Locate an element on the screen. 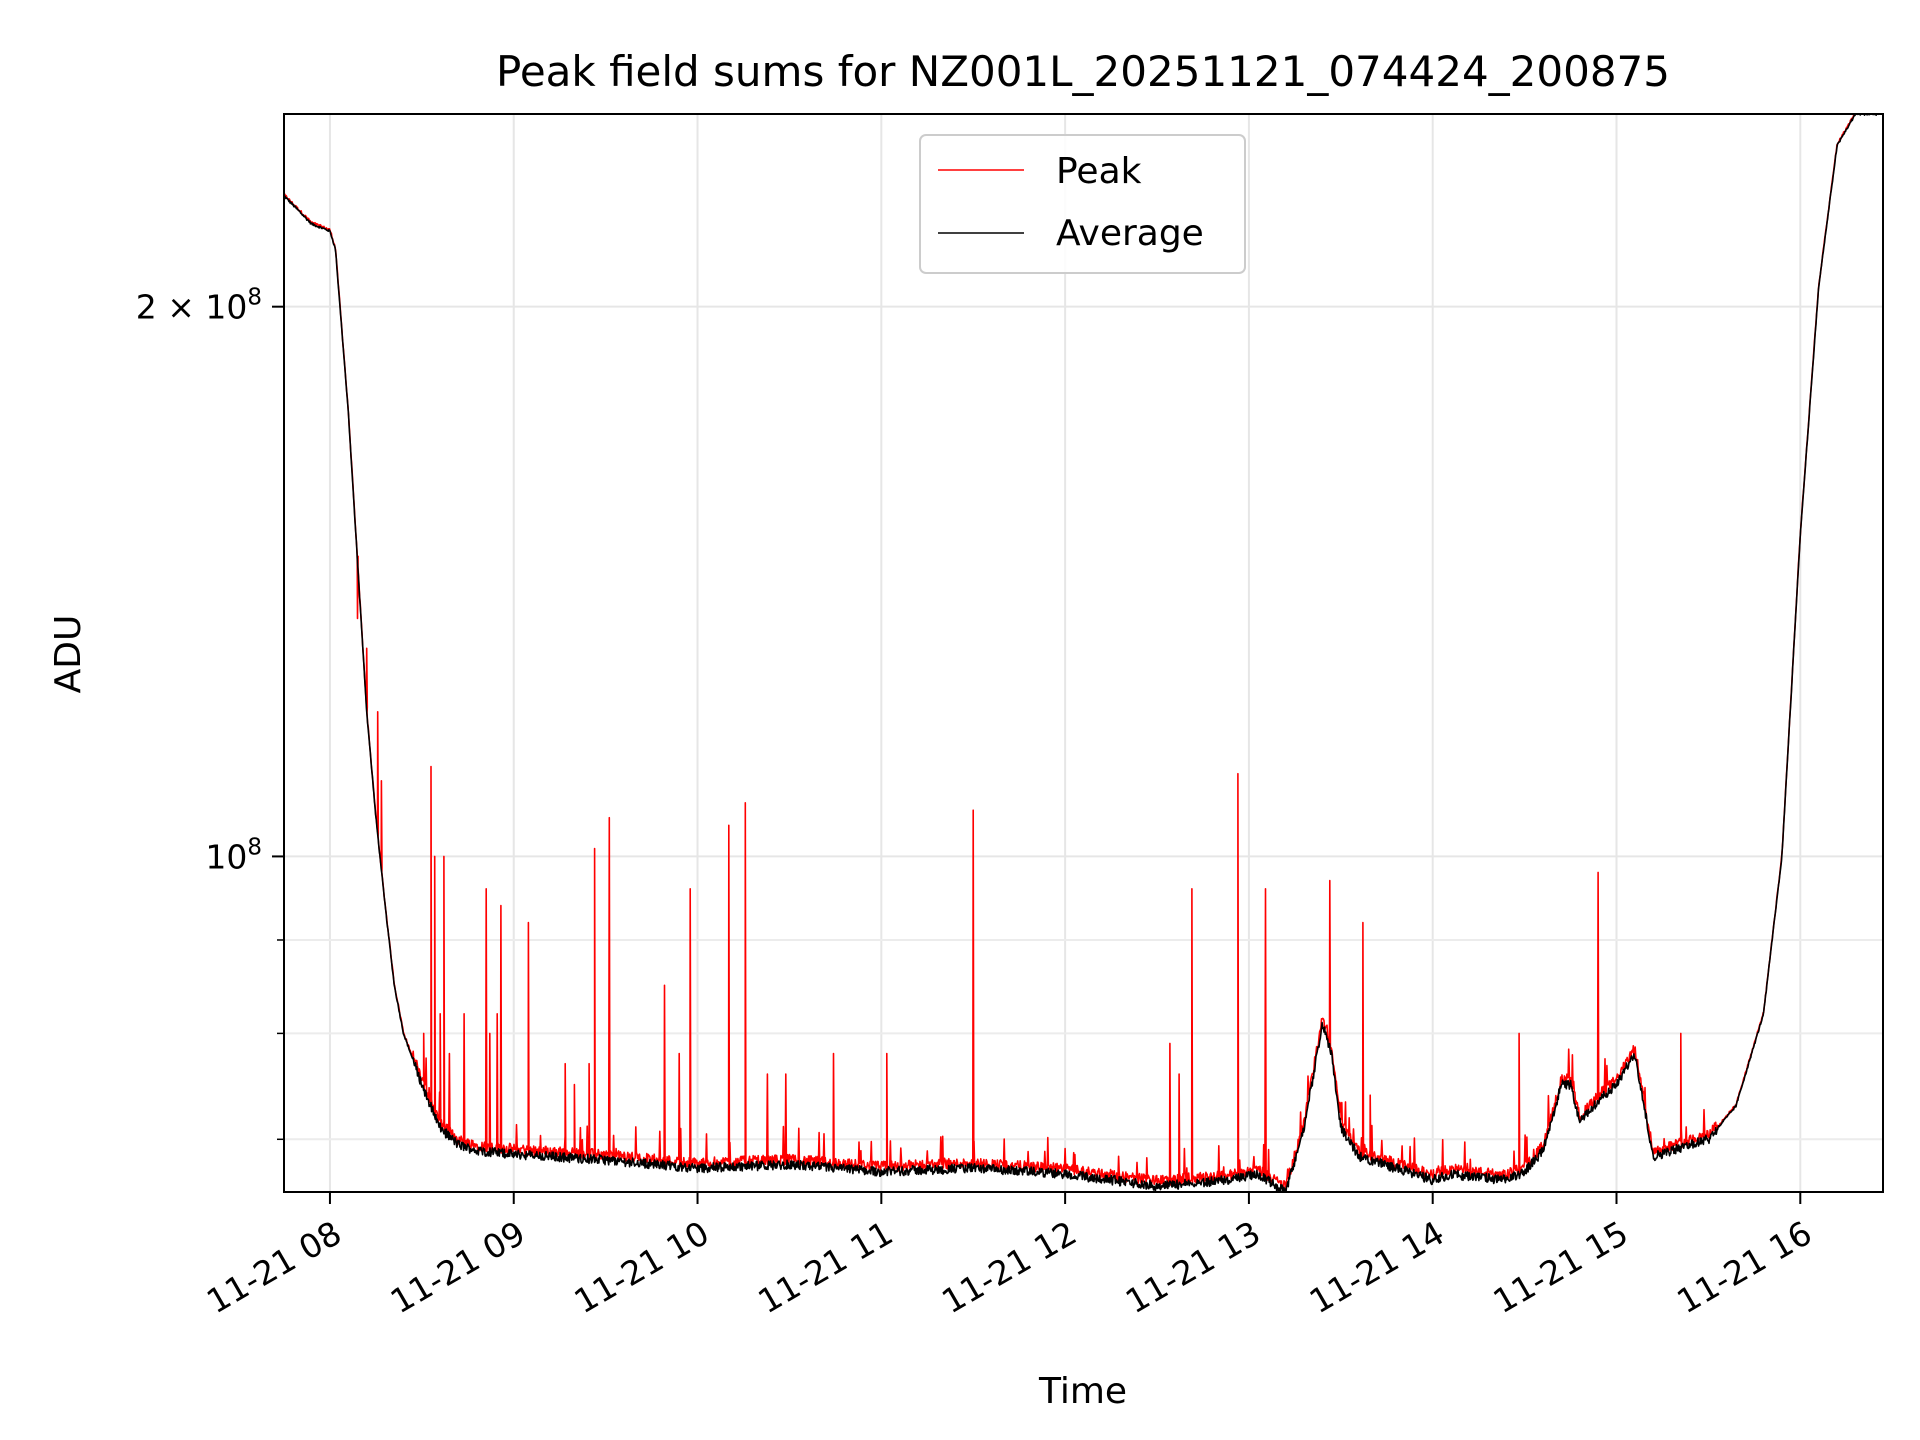 The image size is (1920, 1440). legend-label-average: Average is located at coordinates (1130, 233).